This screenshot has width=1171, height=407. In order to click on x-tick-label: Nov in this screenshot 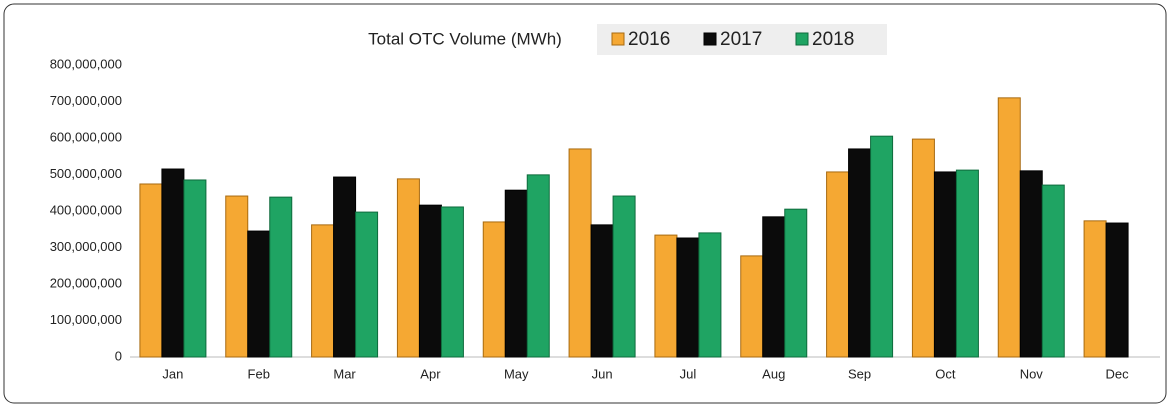, I will do `click(1032, 373)`.